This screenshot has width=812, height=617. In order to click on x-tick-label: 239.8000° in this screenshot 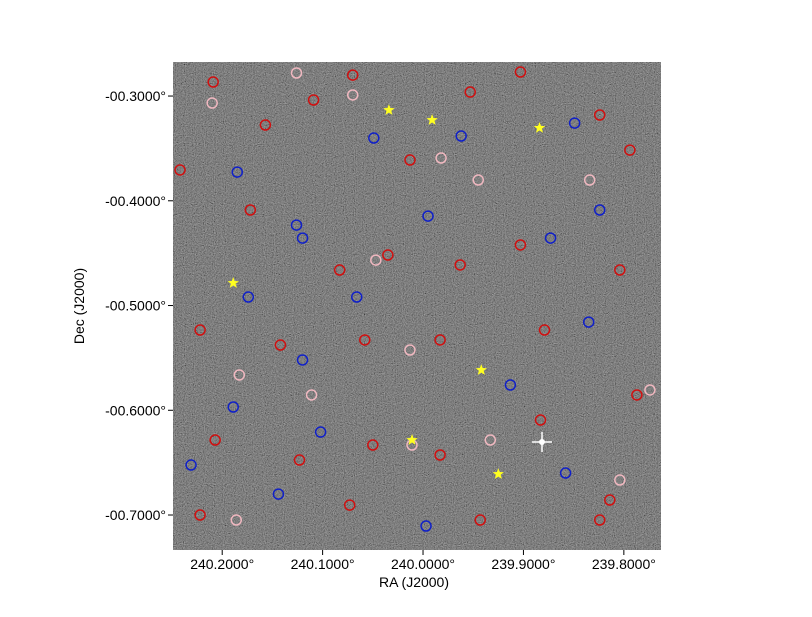, I will do `click(624, 564)`.